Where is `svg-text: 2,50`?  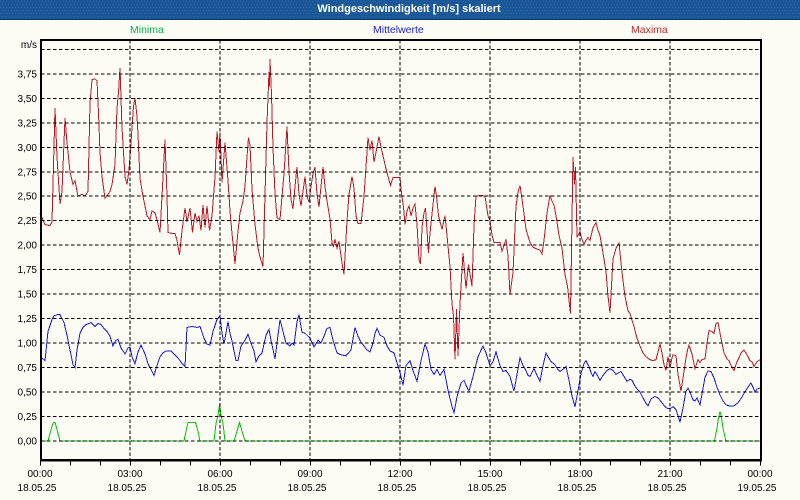
svg-text: 2,50 is located at coordinates (28, 197).